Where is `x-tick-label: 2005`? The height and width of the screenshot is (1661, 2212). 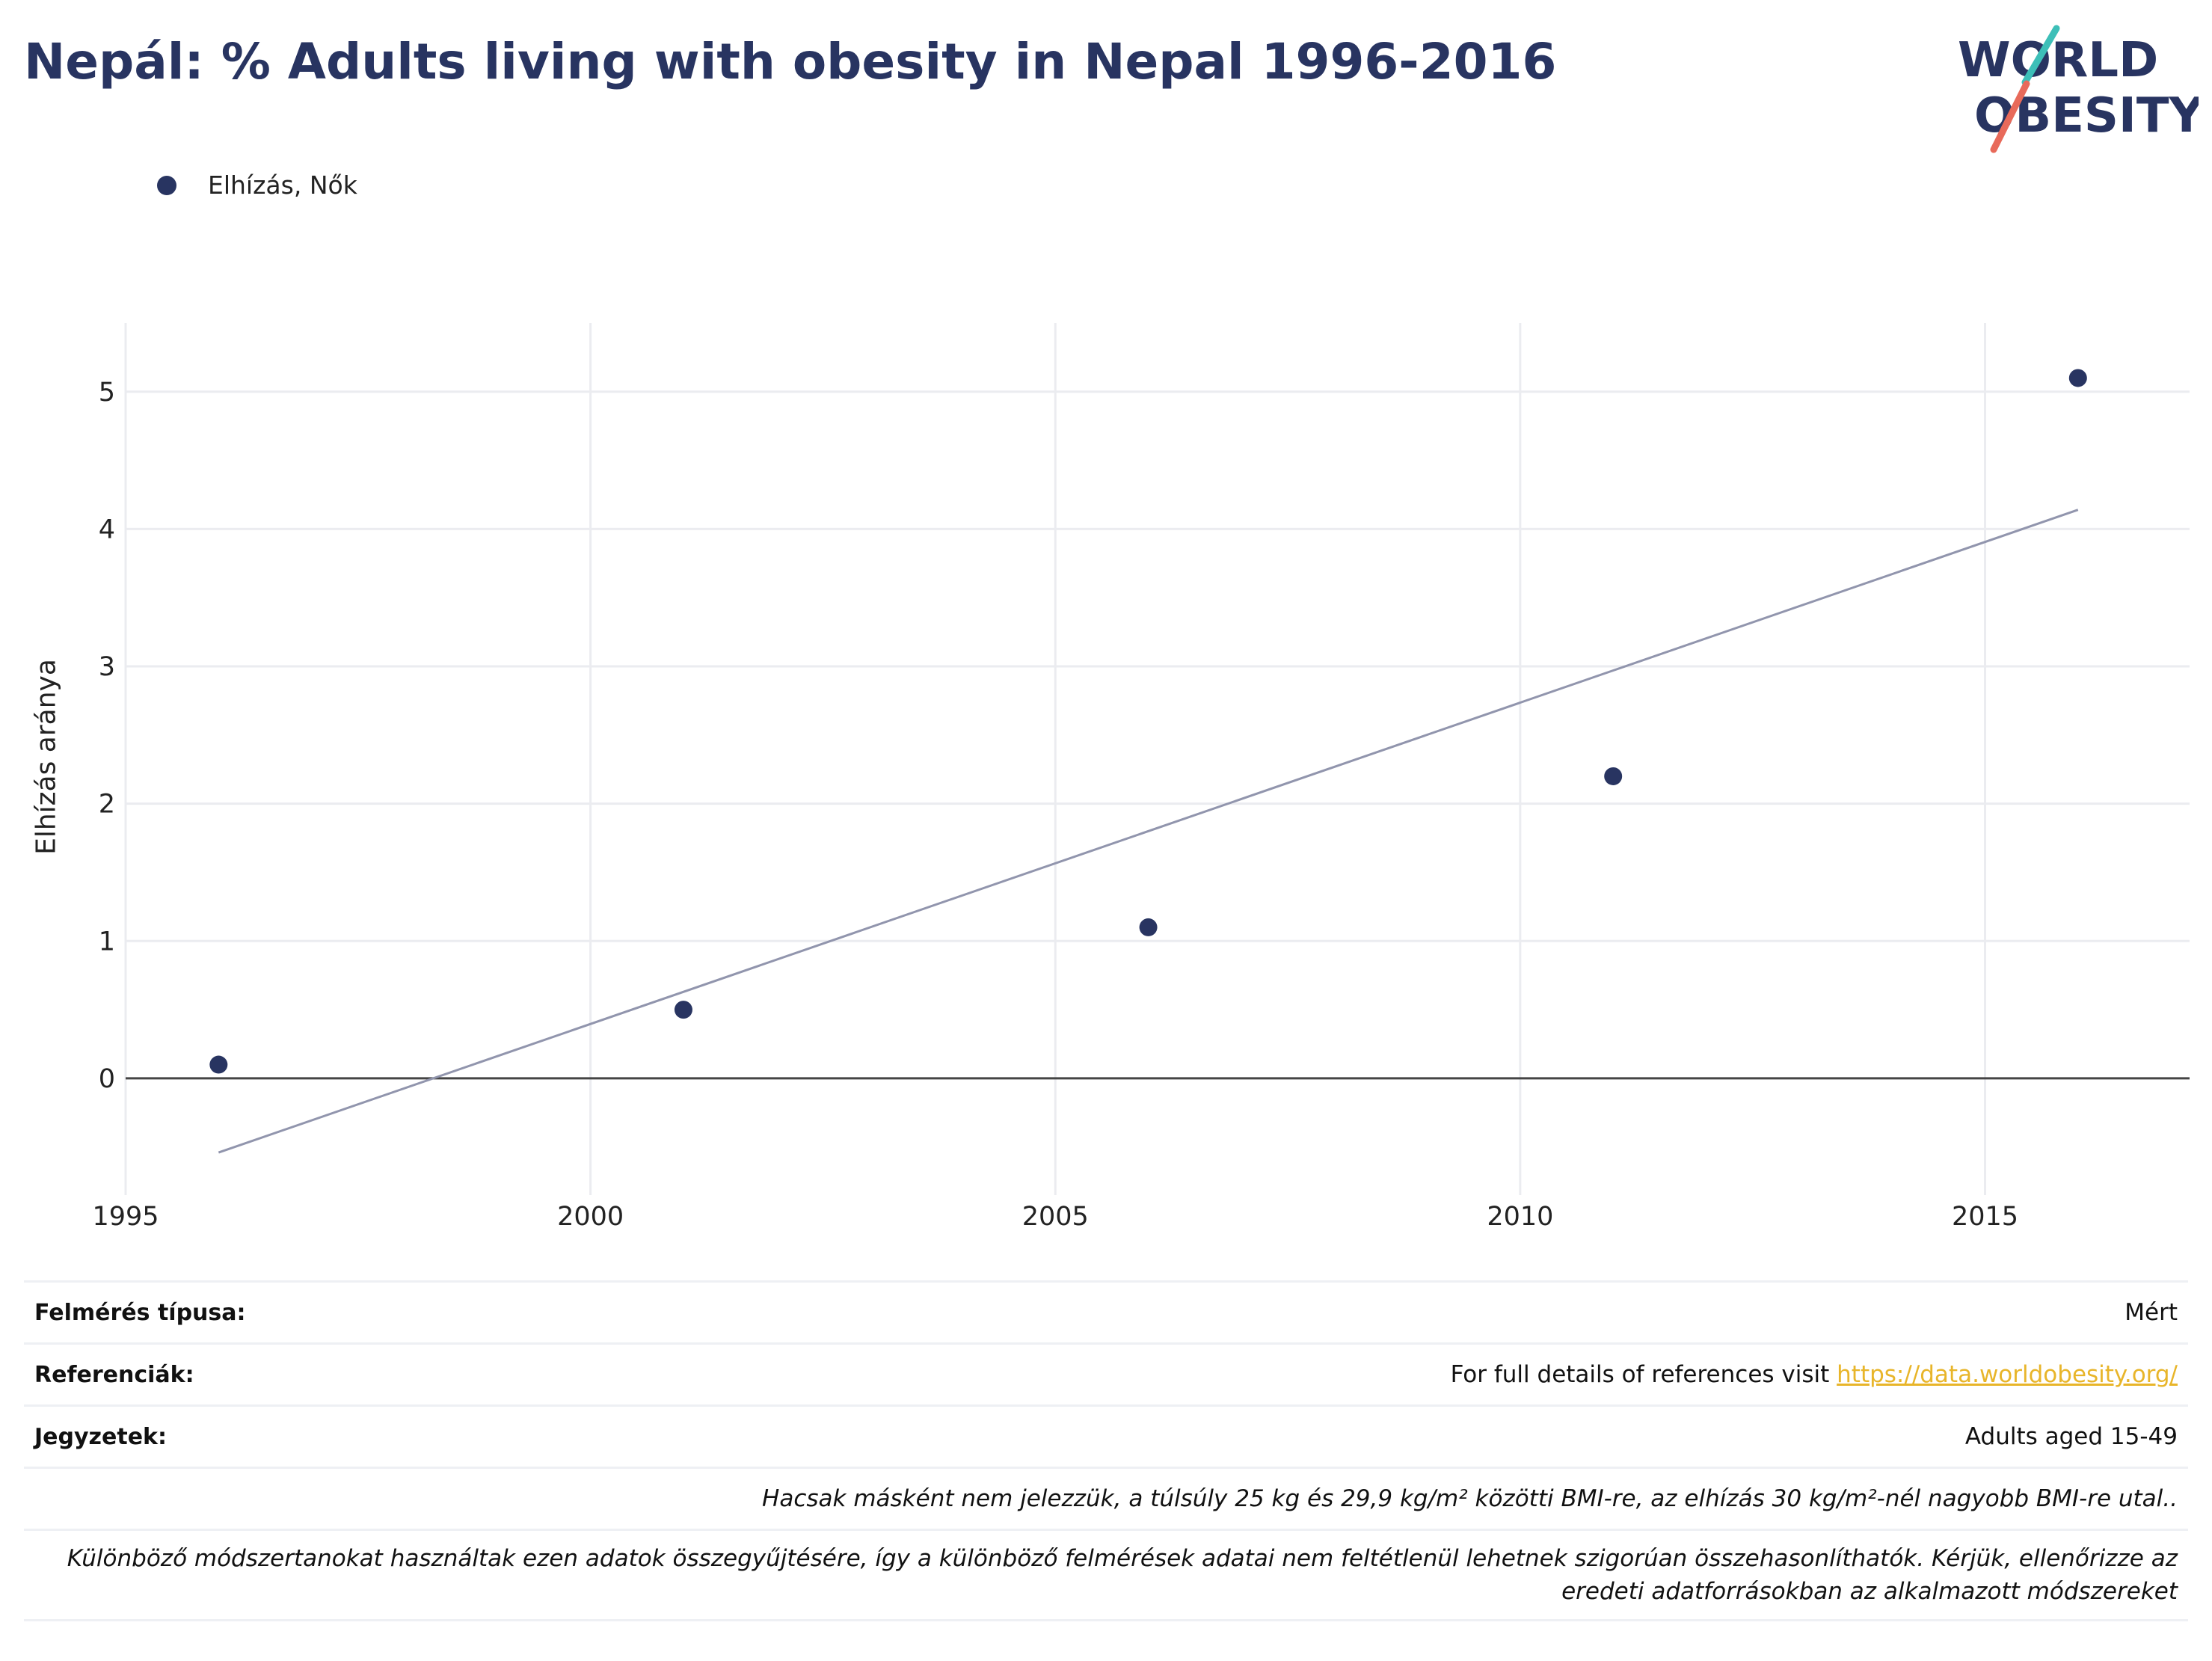 x-tick-label: 2005 is located at coordinates (1055, 1217).